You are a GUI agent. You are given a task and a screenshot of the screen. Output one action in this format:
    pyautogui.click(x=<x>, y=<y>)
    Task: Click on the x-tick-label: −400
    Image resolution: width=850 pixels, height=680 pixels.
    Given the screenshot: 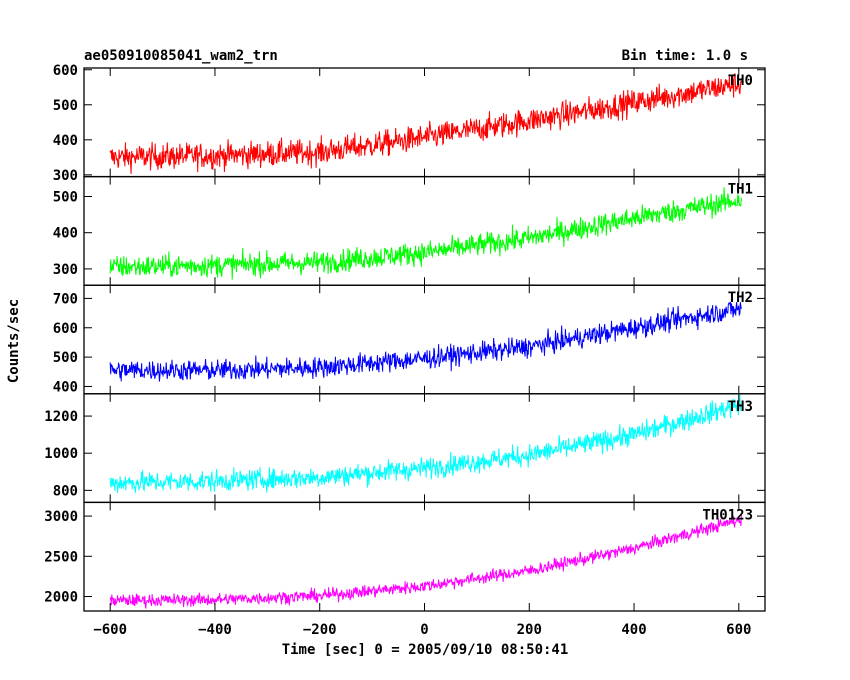 What is the action you would take?
    pyautogui.click(x=215, y=630)
    